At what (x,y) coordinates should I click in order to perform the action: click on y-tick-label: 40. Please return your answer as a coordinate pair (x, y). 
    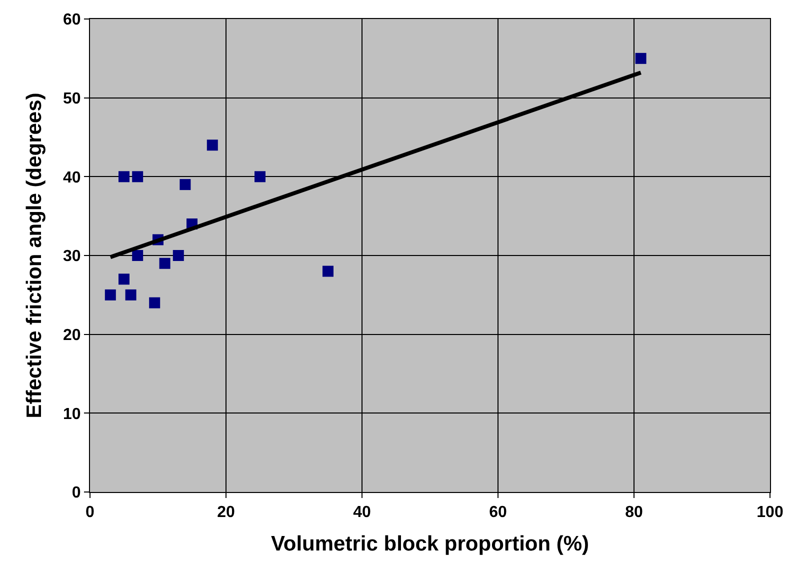
    Looking at the image, I should click on (72, 177).